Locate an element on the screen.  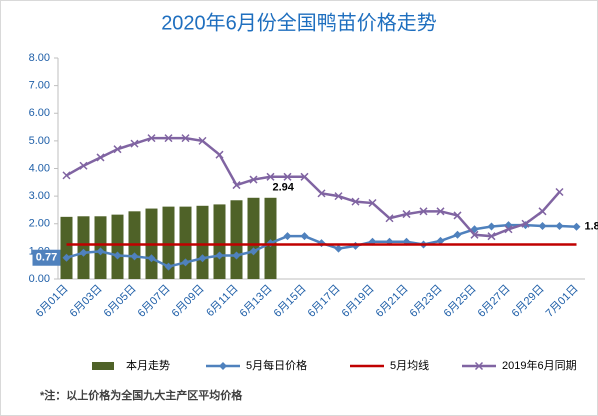
y-tick-label: 5.00 is located at coordinates (39, 141).